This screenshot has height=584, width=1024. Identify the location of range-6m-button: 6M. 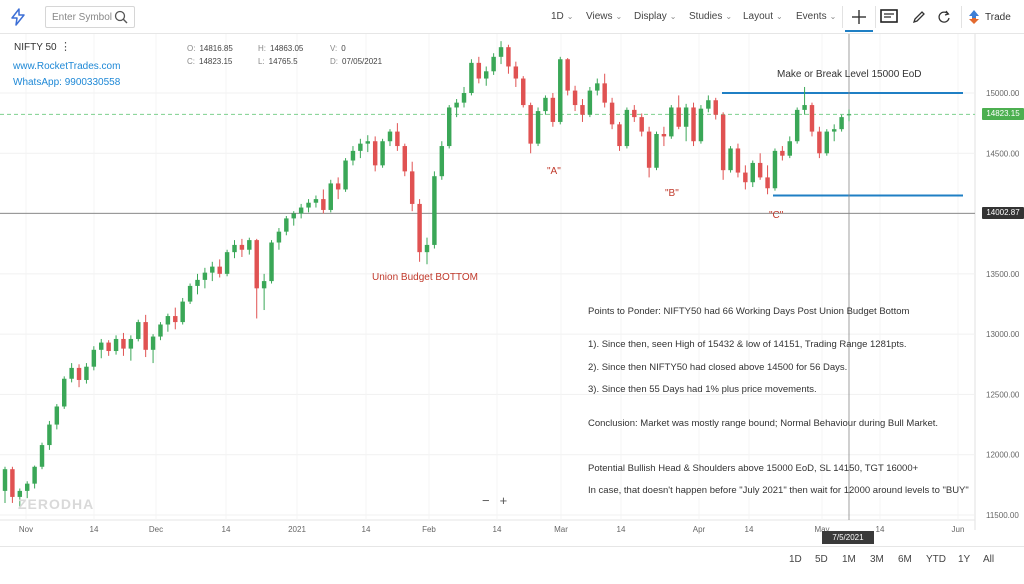
(905, 559).